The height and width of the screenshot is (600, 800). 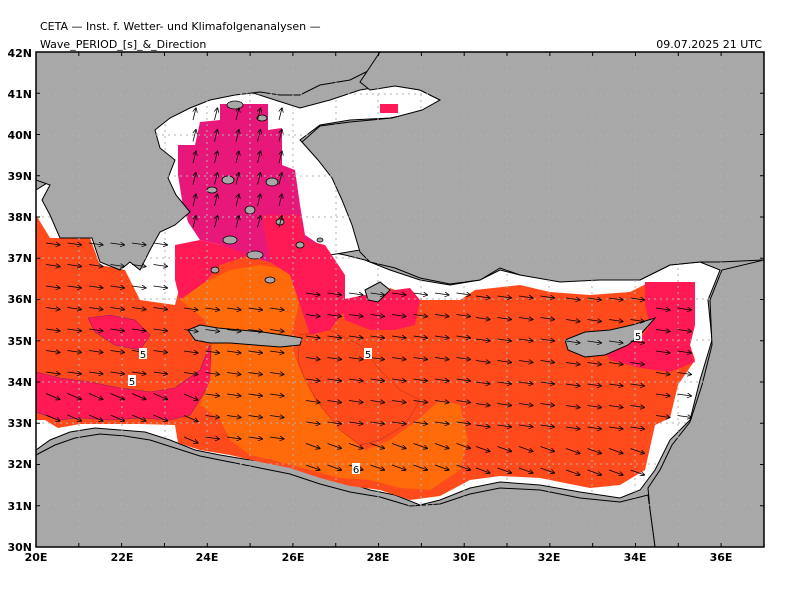 I want to click on lon-labels: 20E 22E 24E 26E 28E 30E 32E 34E 36E, so click(x=379, y=557).